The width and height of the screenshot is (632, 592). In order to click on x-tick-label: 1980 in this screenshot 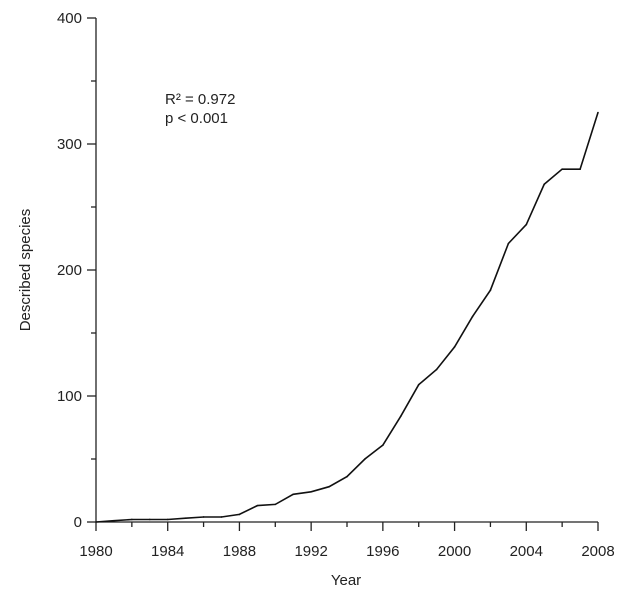, I will do `click(95, 551)`.